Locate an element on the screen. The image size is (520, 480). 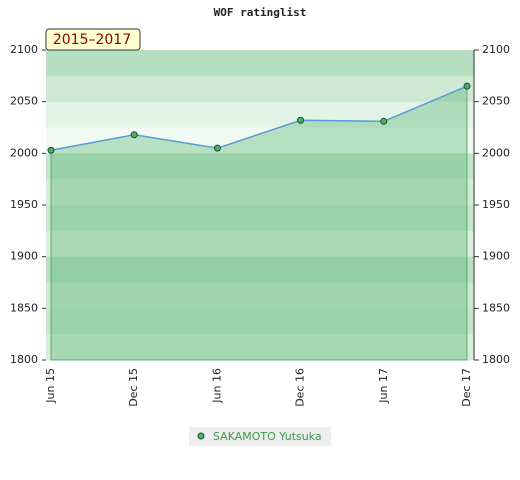
x-tick-label: Dec 17 is located at coordinates (466, 387).